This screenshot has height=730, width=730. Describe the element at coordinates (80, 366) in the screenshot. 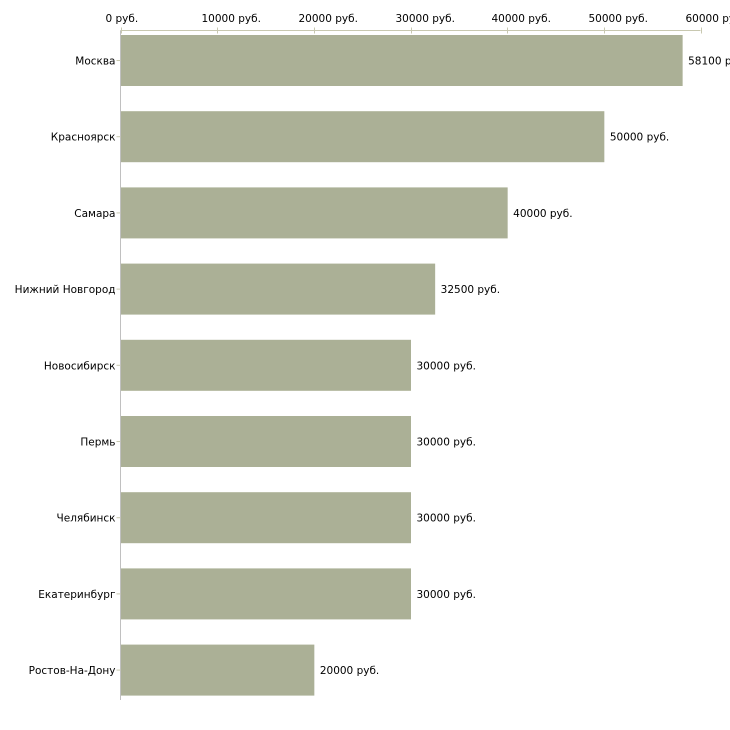

I see `category-label: Новосибирск` at that location.